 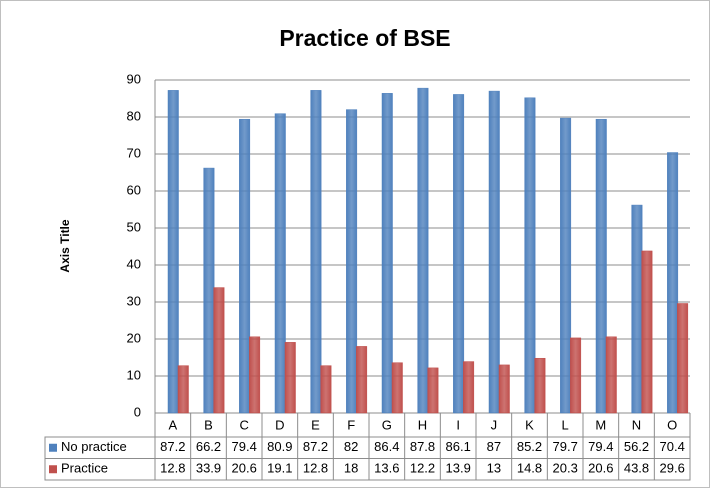 I want to click on x-tick-label: M, so click(x=600, y=424).